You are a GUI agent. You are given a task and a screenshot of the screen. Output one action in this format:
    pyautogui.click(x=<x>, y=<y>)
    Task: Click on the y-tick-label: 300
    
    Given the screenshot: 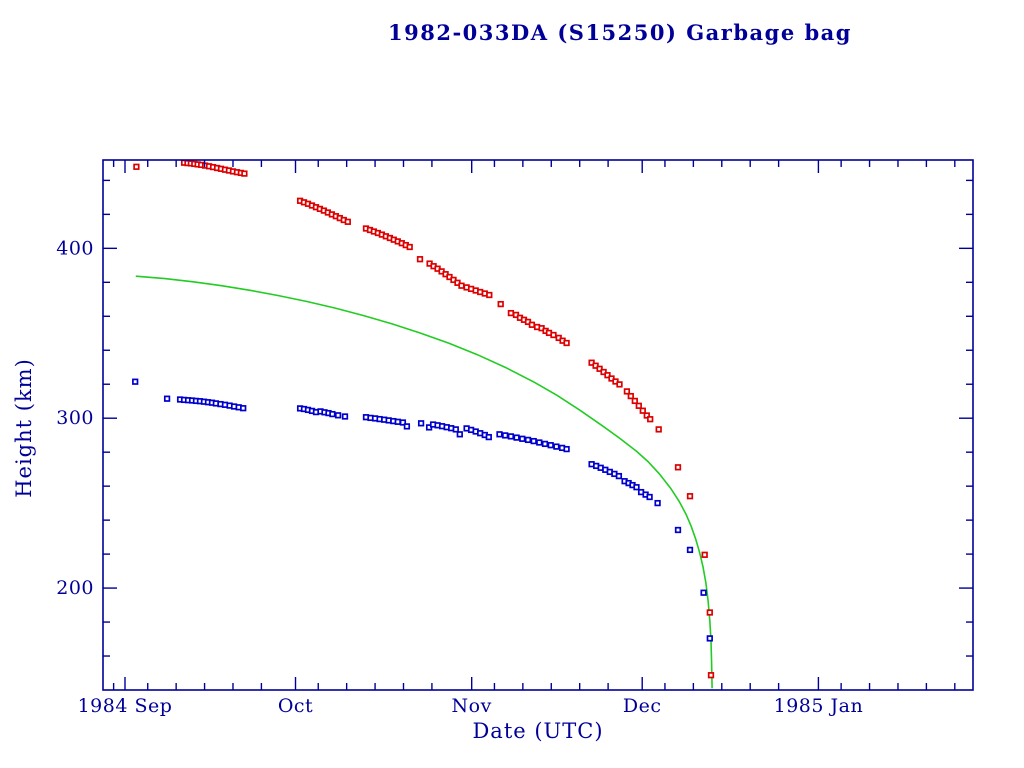 What is the action you would take?
    pyautogui.click(x=75, y=418)
    